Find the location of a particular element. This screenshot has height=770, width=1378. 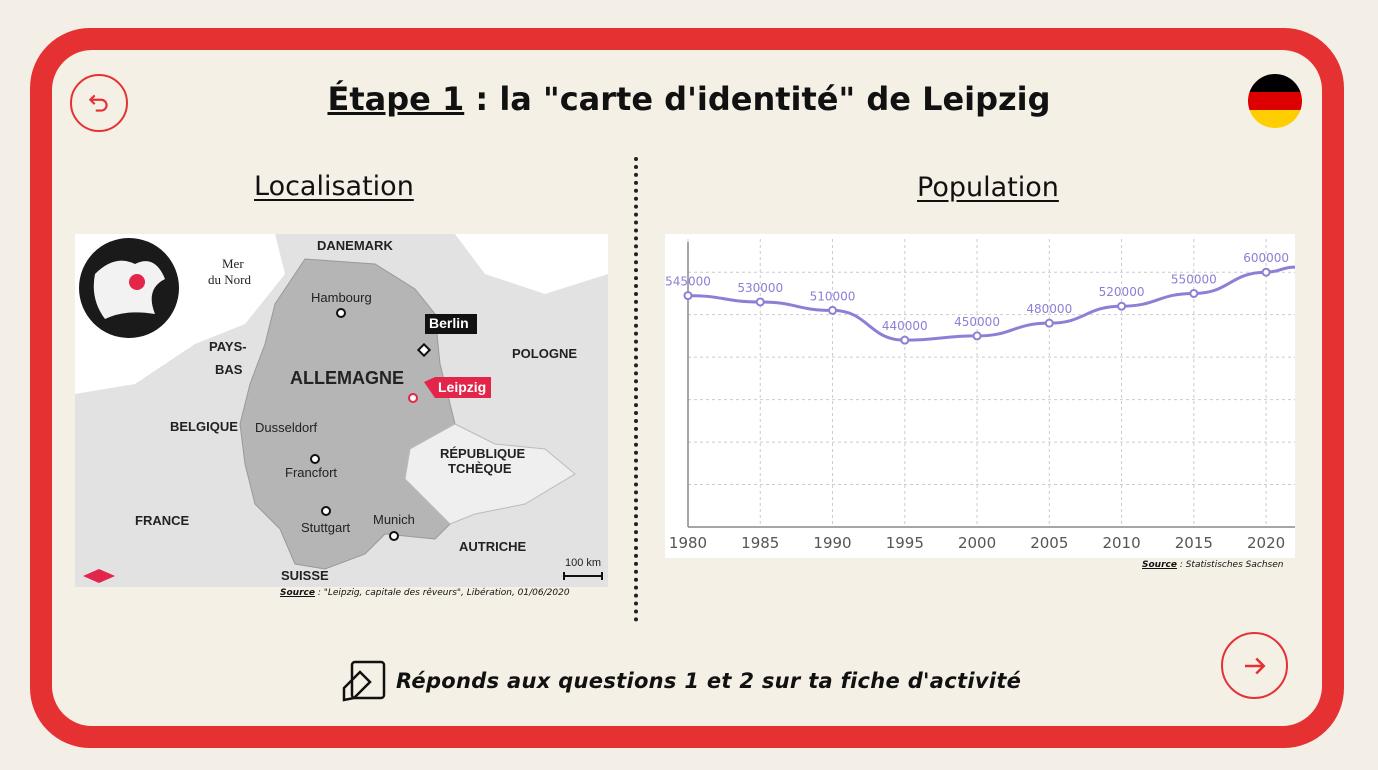

data-label: 545000 is located at coordinates (688, 282).